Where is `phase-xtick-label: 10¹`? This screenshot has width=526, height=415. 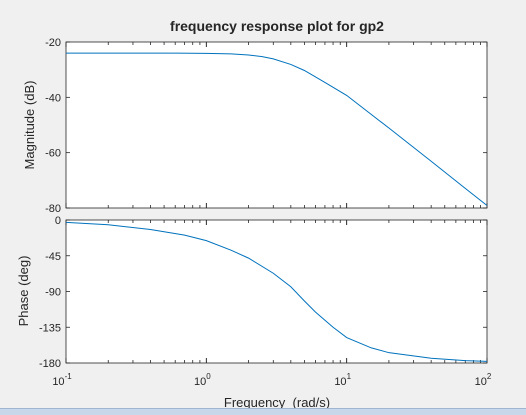
phase-xtick-label: 10¹ is located at coordinates (342, 380).